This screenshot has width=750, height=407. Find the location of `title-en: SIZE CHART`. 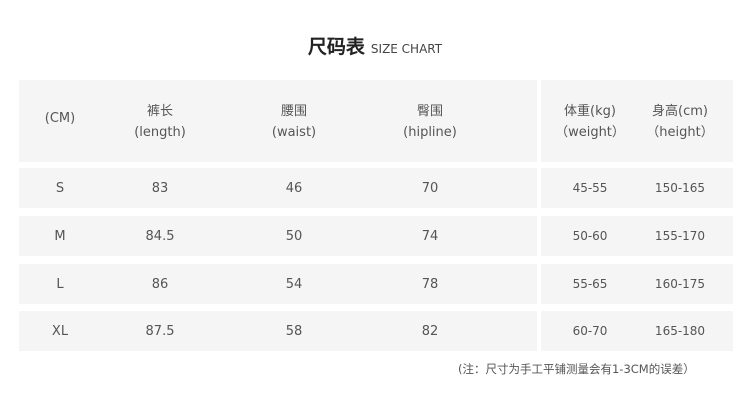

title-en: SIZE CHART is located at coordinates (406, 49).